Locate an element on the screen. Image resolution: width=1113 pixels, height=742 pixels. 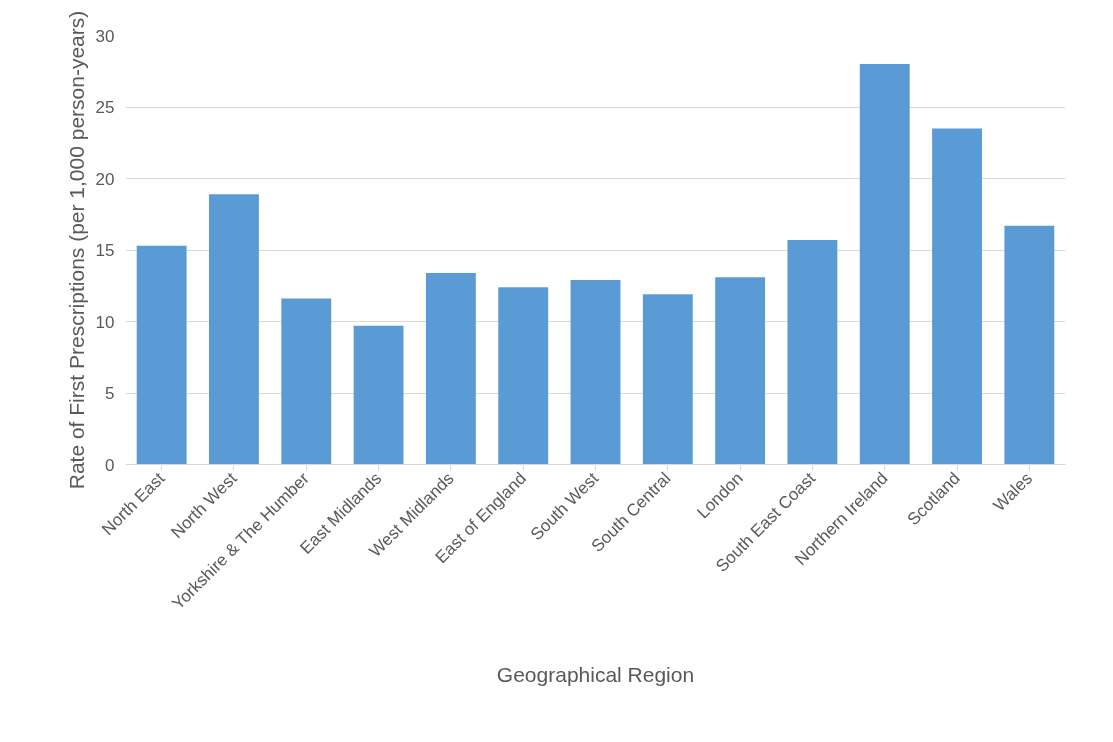
x-axis-title: Geographical Region is located at coordinates (595, 675).